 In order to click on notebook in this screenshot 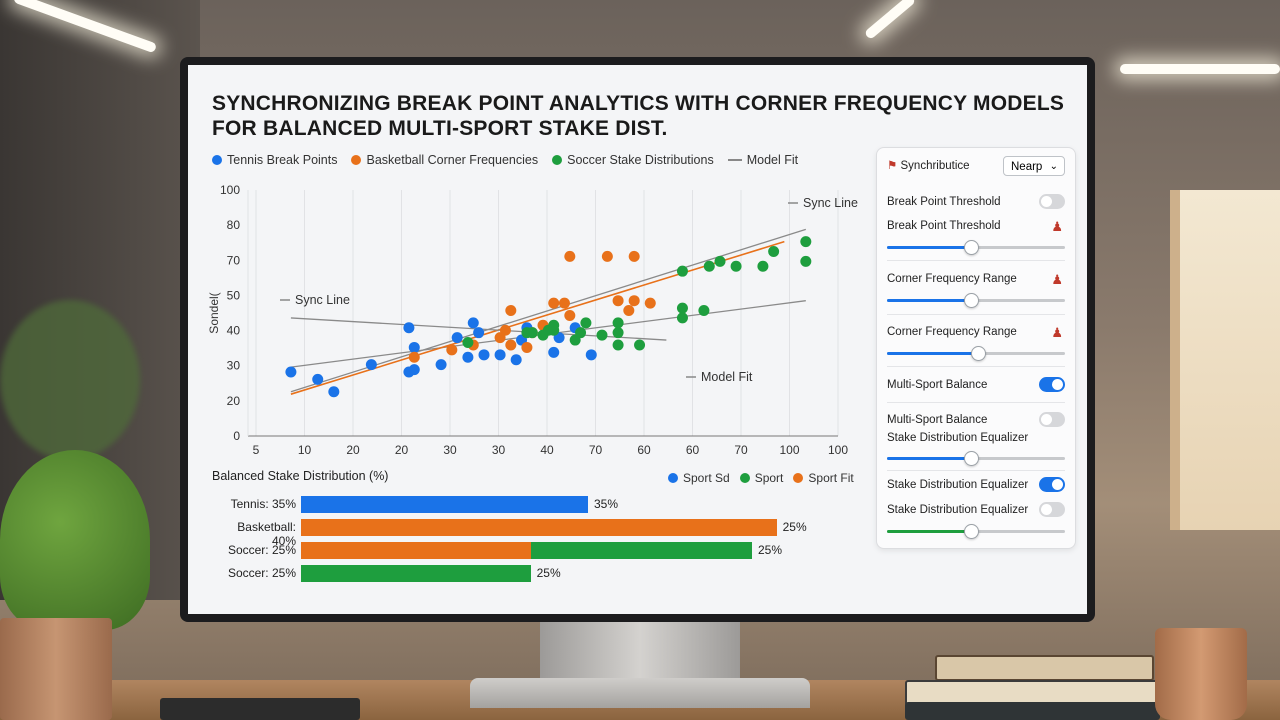, I will do `click(260, 709)`.